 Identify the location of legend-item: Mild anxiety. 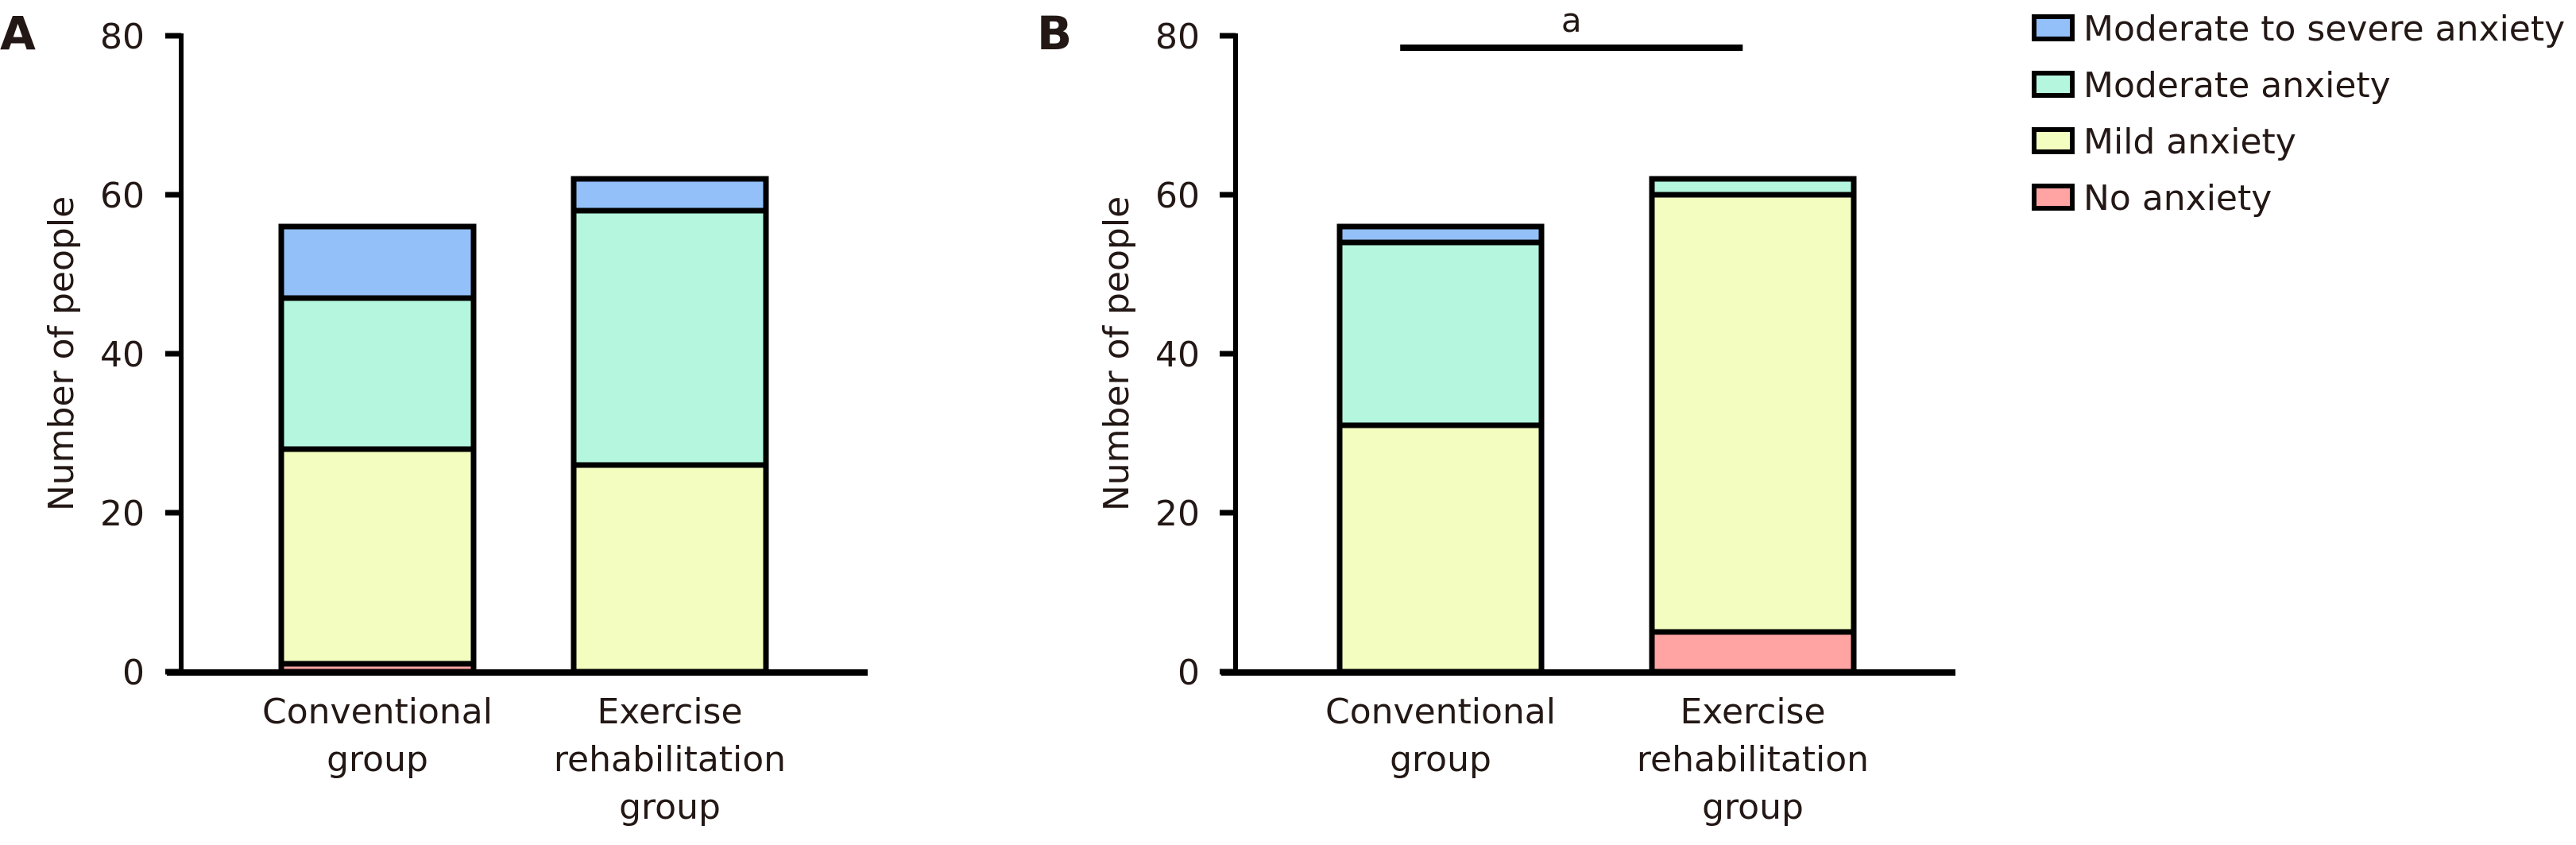
(2164, 142).